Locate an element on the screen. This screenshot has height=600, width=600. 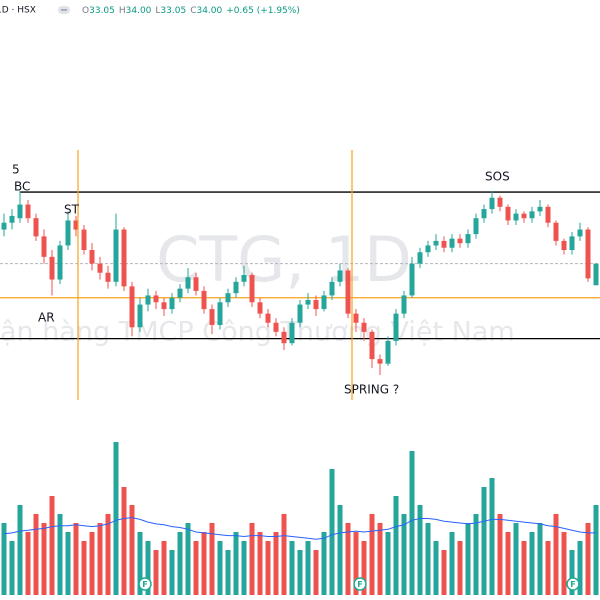
event-label: F is located at coordinates (359, 584).